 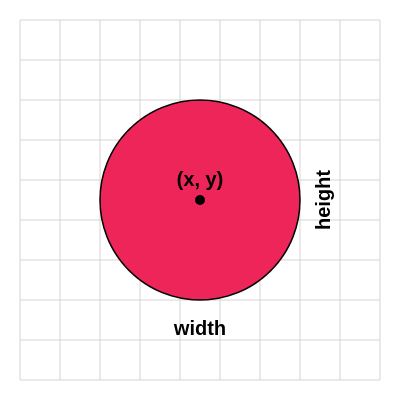 What do you see at coordinates (199, 329) in the screenshot?
I see `width-label: width` at bounding box center [199, 329].